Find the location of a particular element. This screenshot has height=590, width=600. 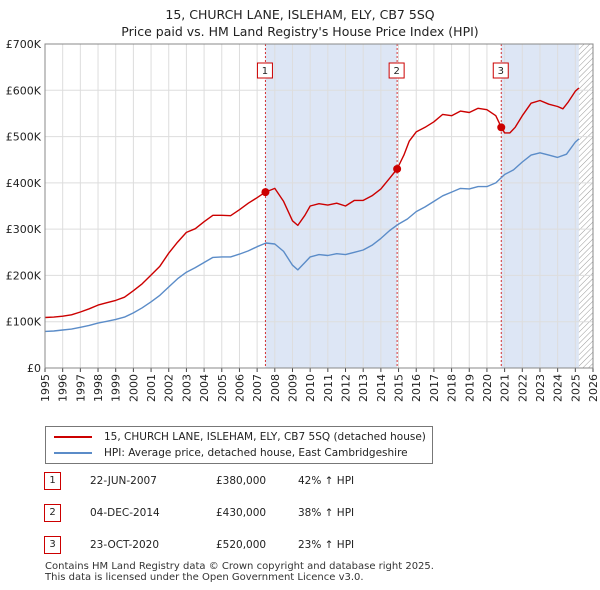

sale-hpi-change: 23% ↑ HPI is located at coordinates (326, 545).